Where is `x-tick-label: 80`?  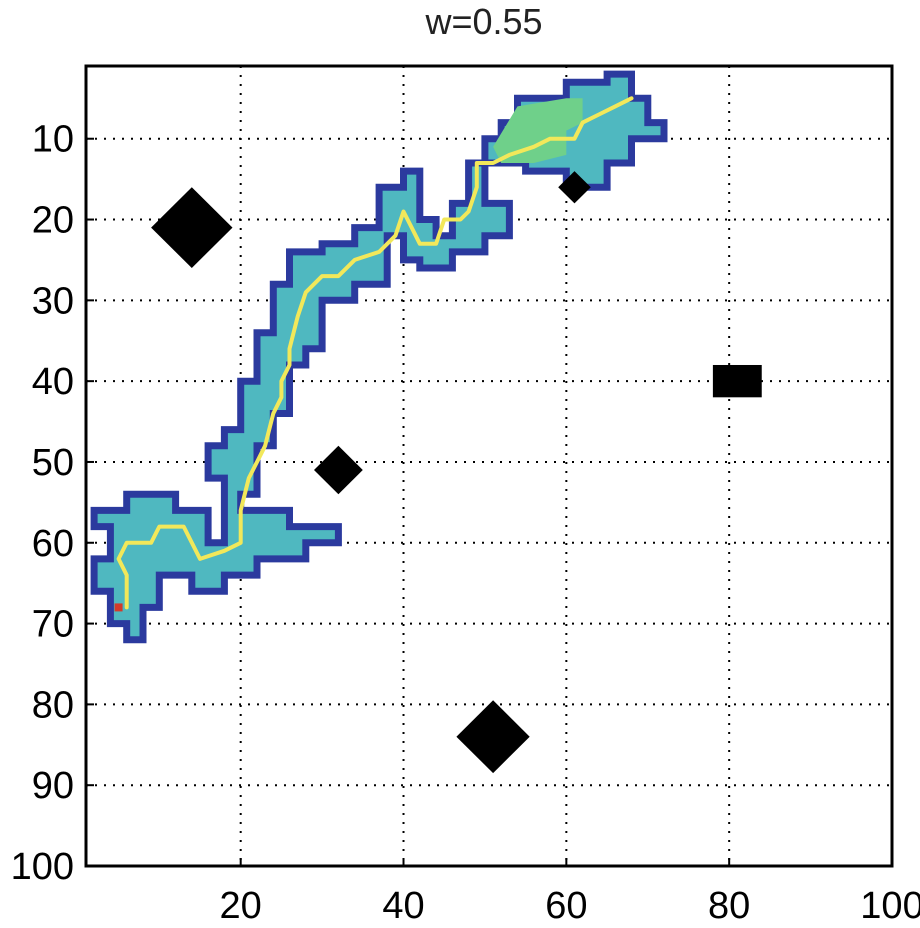
x-tick-label: 80 is located at coordinates (729, 906).